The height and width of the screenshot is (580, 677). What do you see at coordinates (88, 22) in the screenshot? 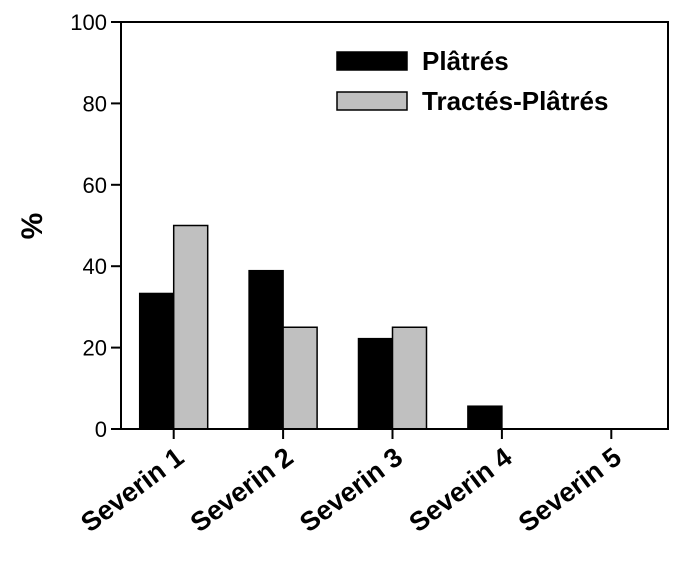
I see `y-tick-label: 100` at bounding box center [88, 22].